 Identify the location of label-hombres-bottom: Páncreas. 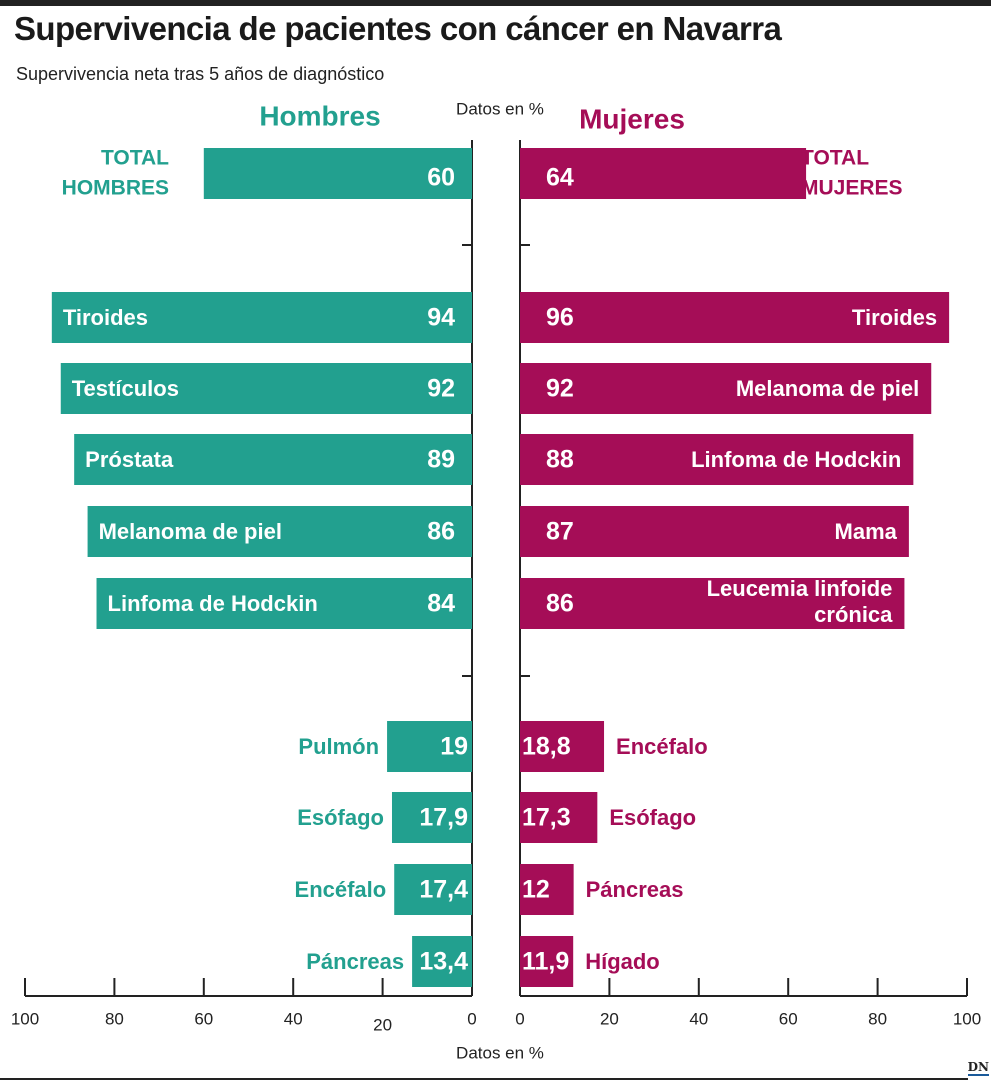
(355, 961).